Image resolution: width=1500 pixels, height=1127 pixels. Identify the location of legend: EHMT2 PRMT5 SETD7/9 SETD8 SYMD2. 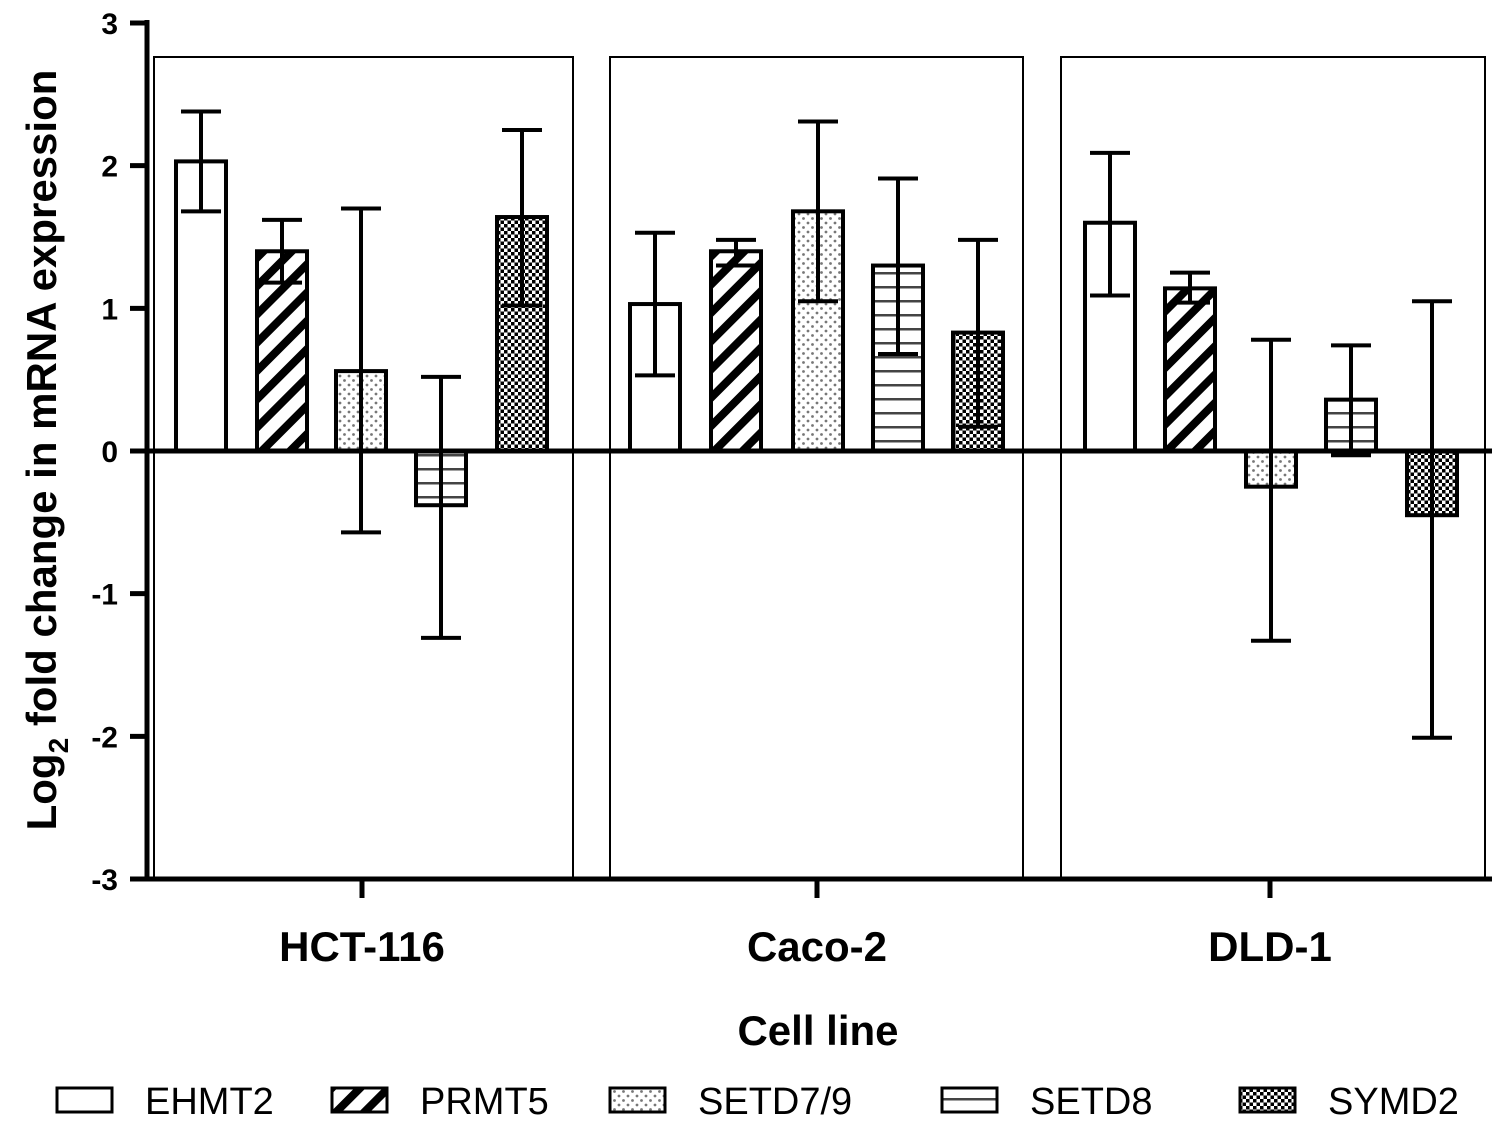
(757, 1102).